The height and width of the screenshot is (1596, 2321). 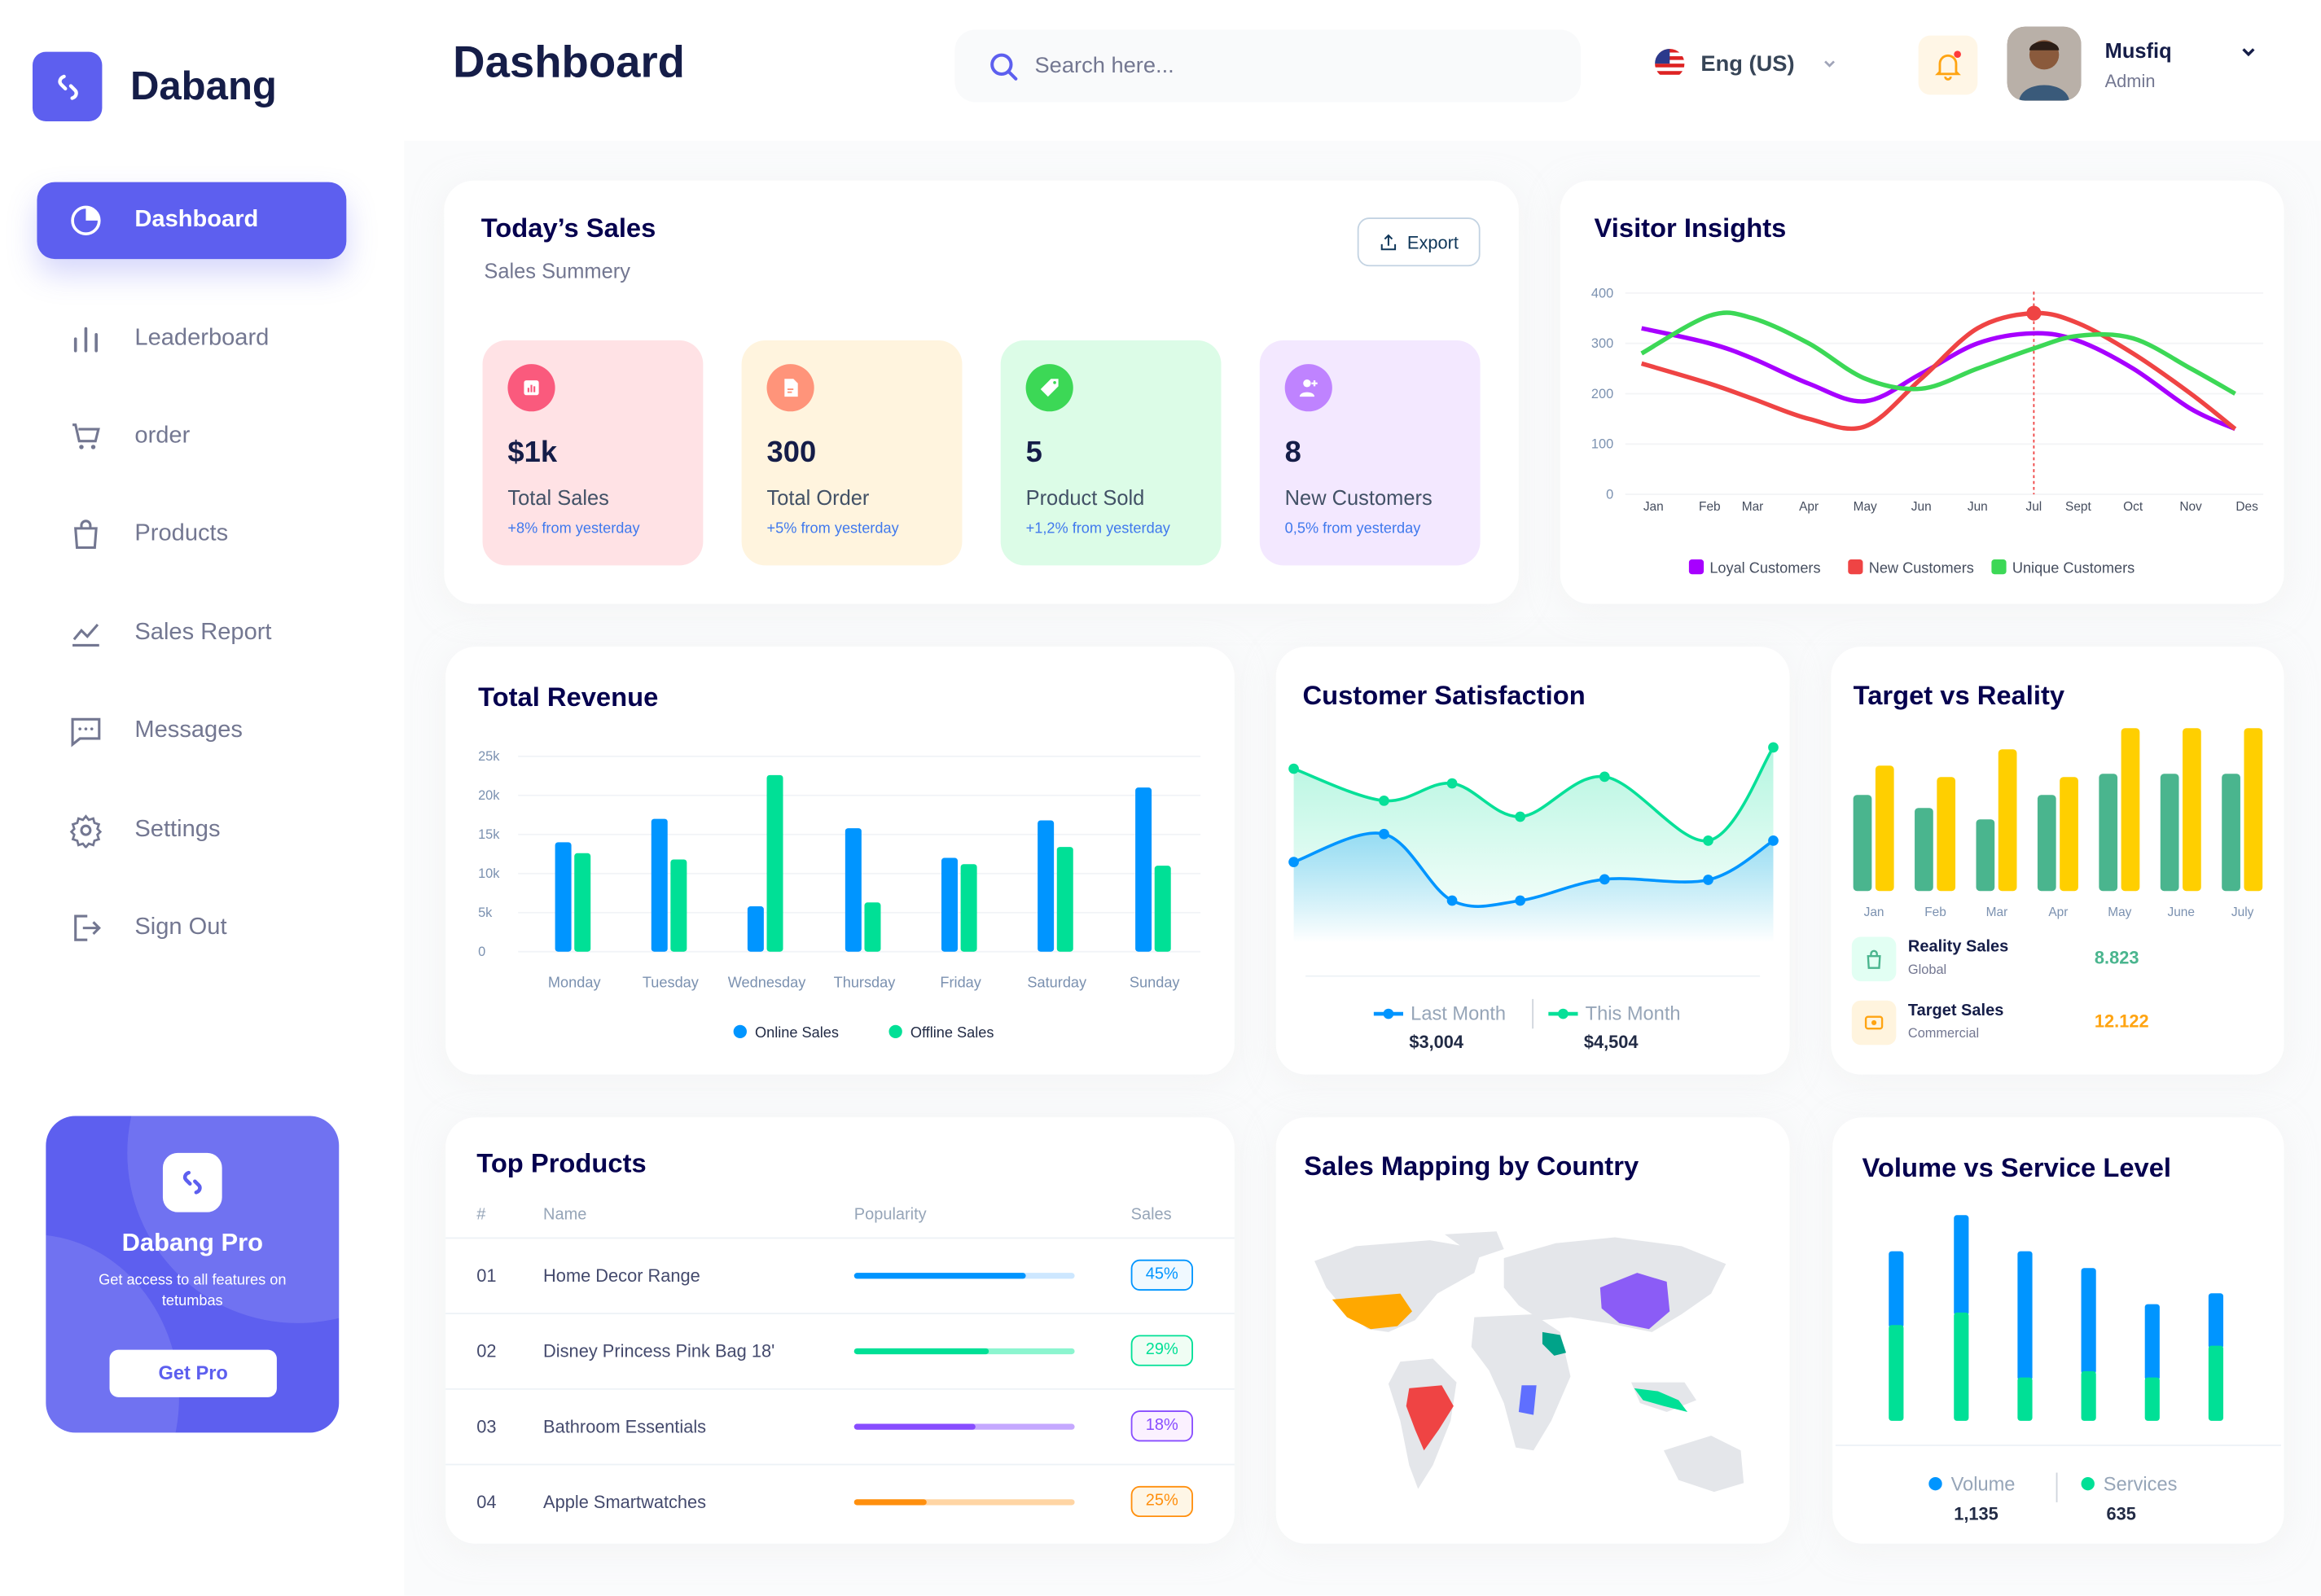 I want to click on sidebar-item-leaderboard: Leaderboard, so click(x=191, y=339).